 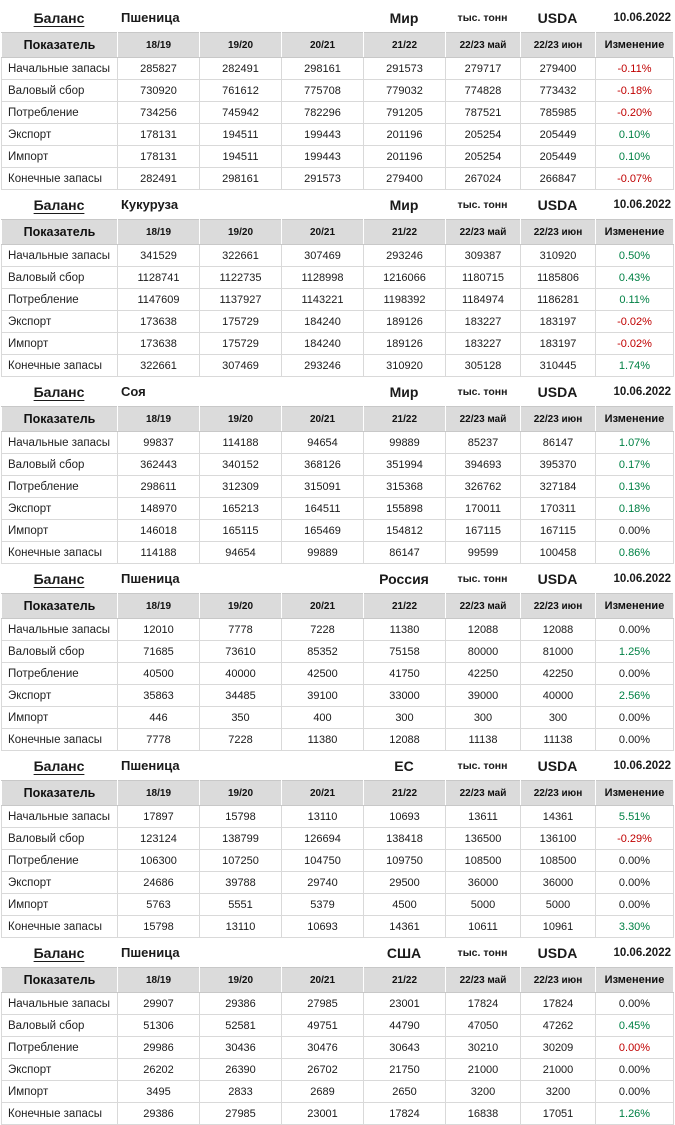 I want to click on value-cell: 12088, so click(x=483, y=629).